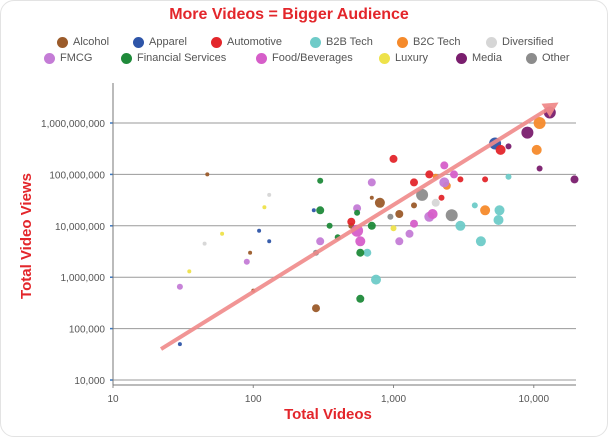  I want to click on x-tick-label: 100, so click(253, 399).